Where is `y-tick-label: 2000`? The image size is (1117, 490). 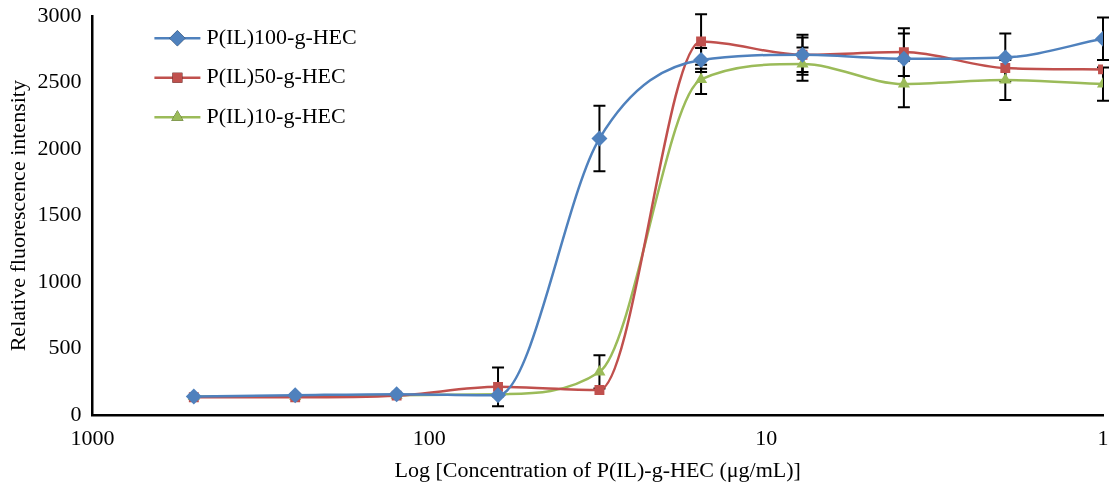
y-tick-label: 2000 is located at coordinates (59, 147).